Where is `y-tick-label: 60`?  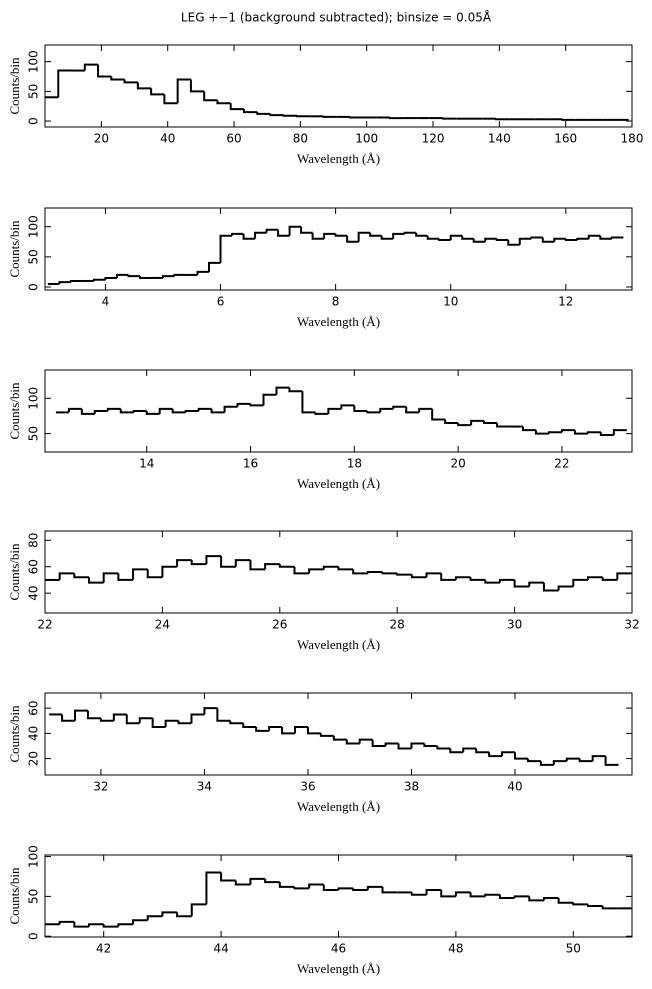
y-tick-label: 60 is located at coordinates (34, 707).